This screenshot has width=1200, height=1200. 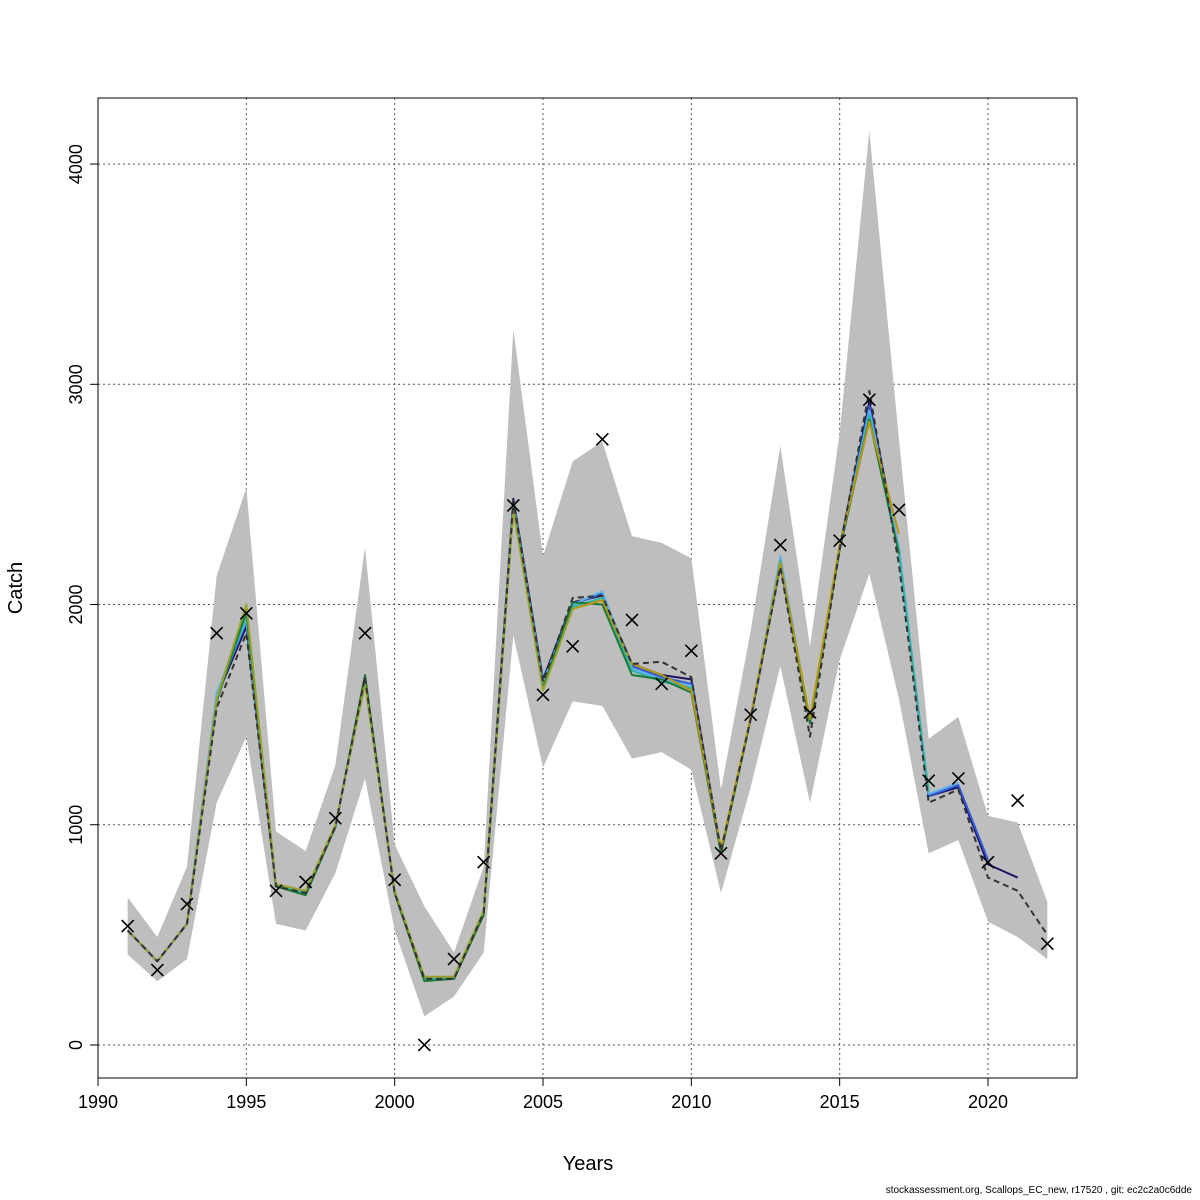 I want to click on y-axis-label: Catch, so click(x=16, y=588).